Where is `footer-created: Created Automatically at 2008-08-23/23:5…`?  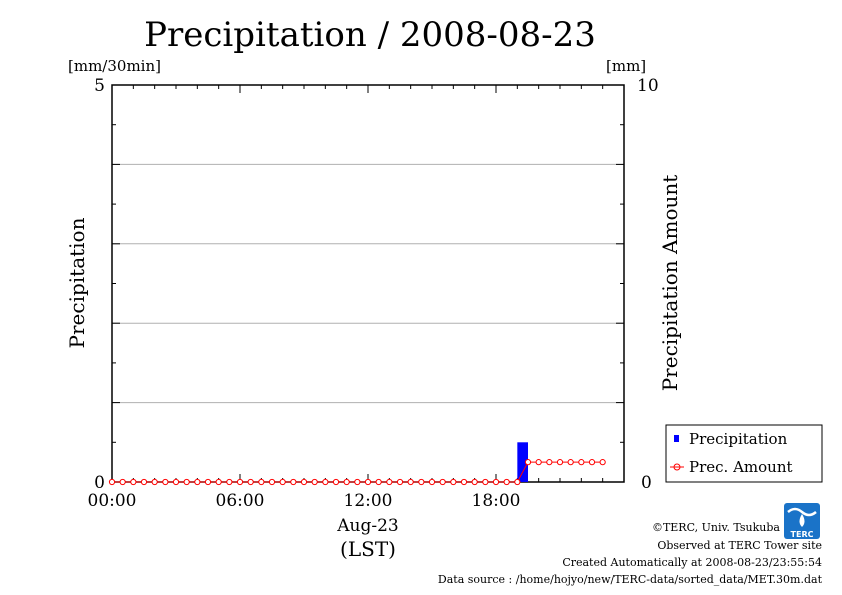 footer-created: Created Automatically at 2008-08-23/23:5… is located at coordinates (692, 562).